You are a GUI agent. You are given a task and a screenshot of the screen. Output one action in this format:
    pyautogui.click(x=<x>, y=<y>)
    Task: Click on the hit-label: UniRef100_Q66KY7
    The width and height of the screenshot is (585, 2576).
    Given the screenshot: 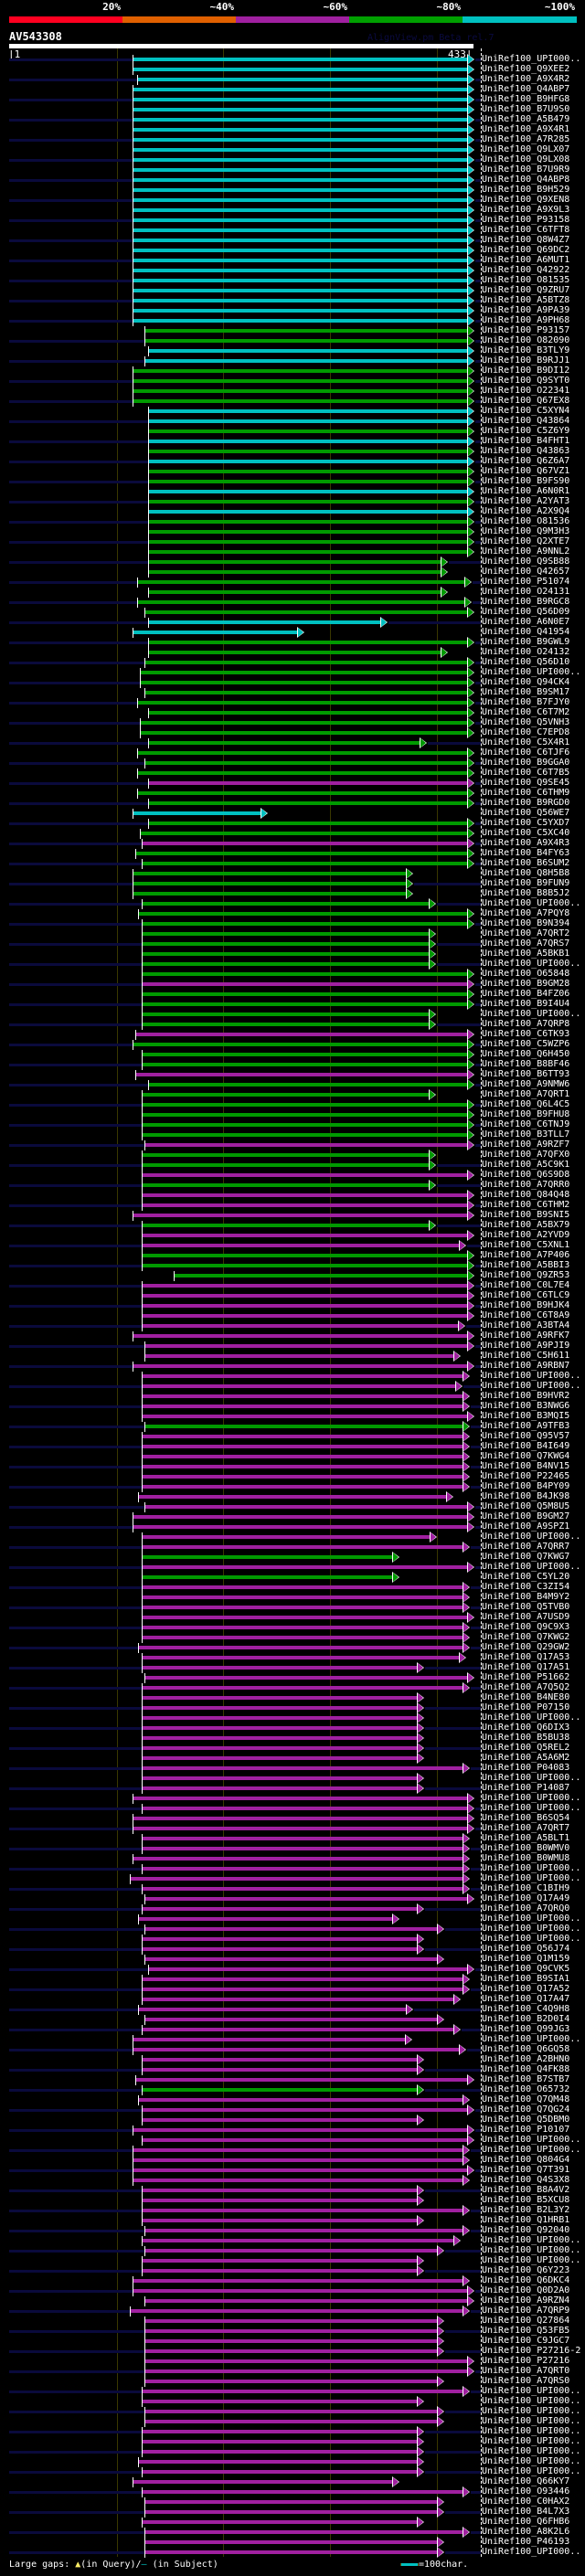 What is the action you would take?
    pyautogui.click(x=526, y=2481)
    